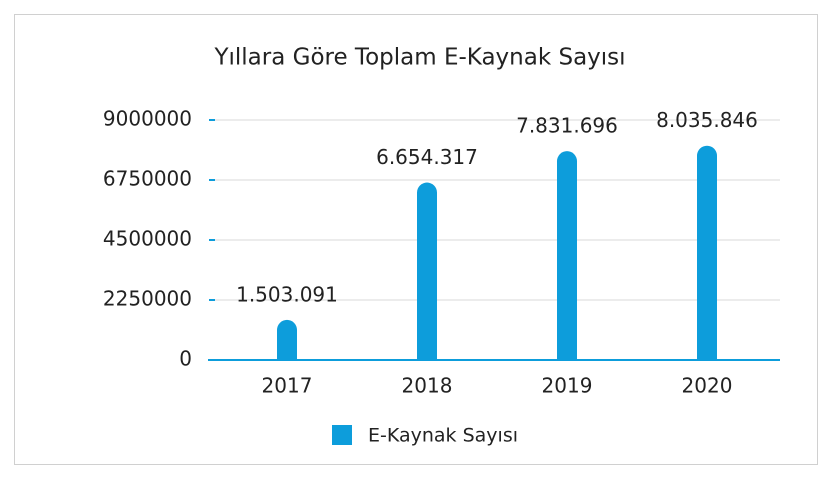  Describe the element at coordinates (287, 294) in the screenshot. I see `value-label: 1.503.091` at that location.